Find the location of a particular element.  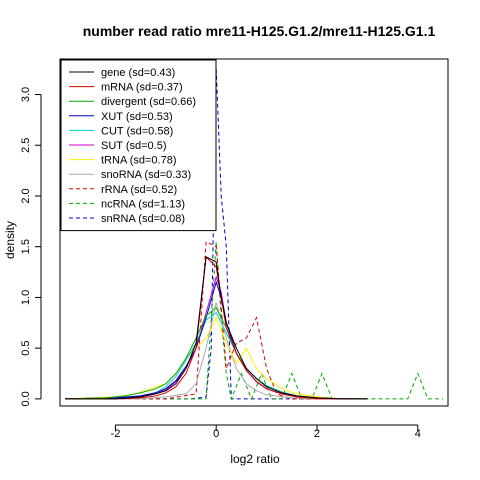

y-tick-label: 1.0 is located at coordinates (26, 297).